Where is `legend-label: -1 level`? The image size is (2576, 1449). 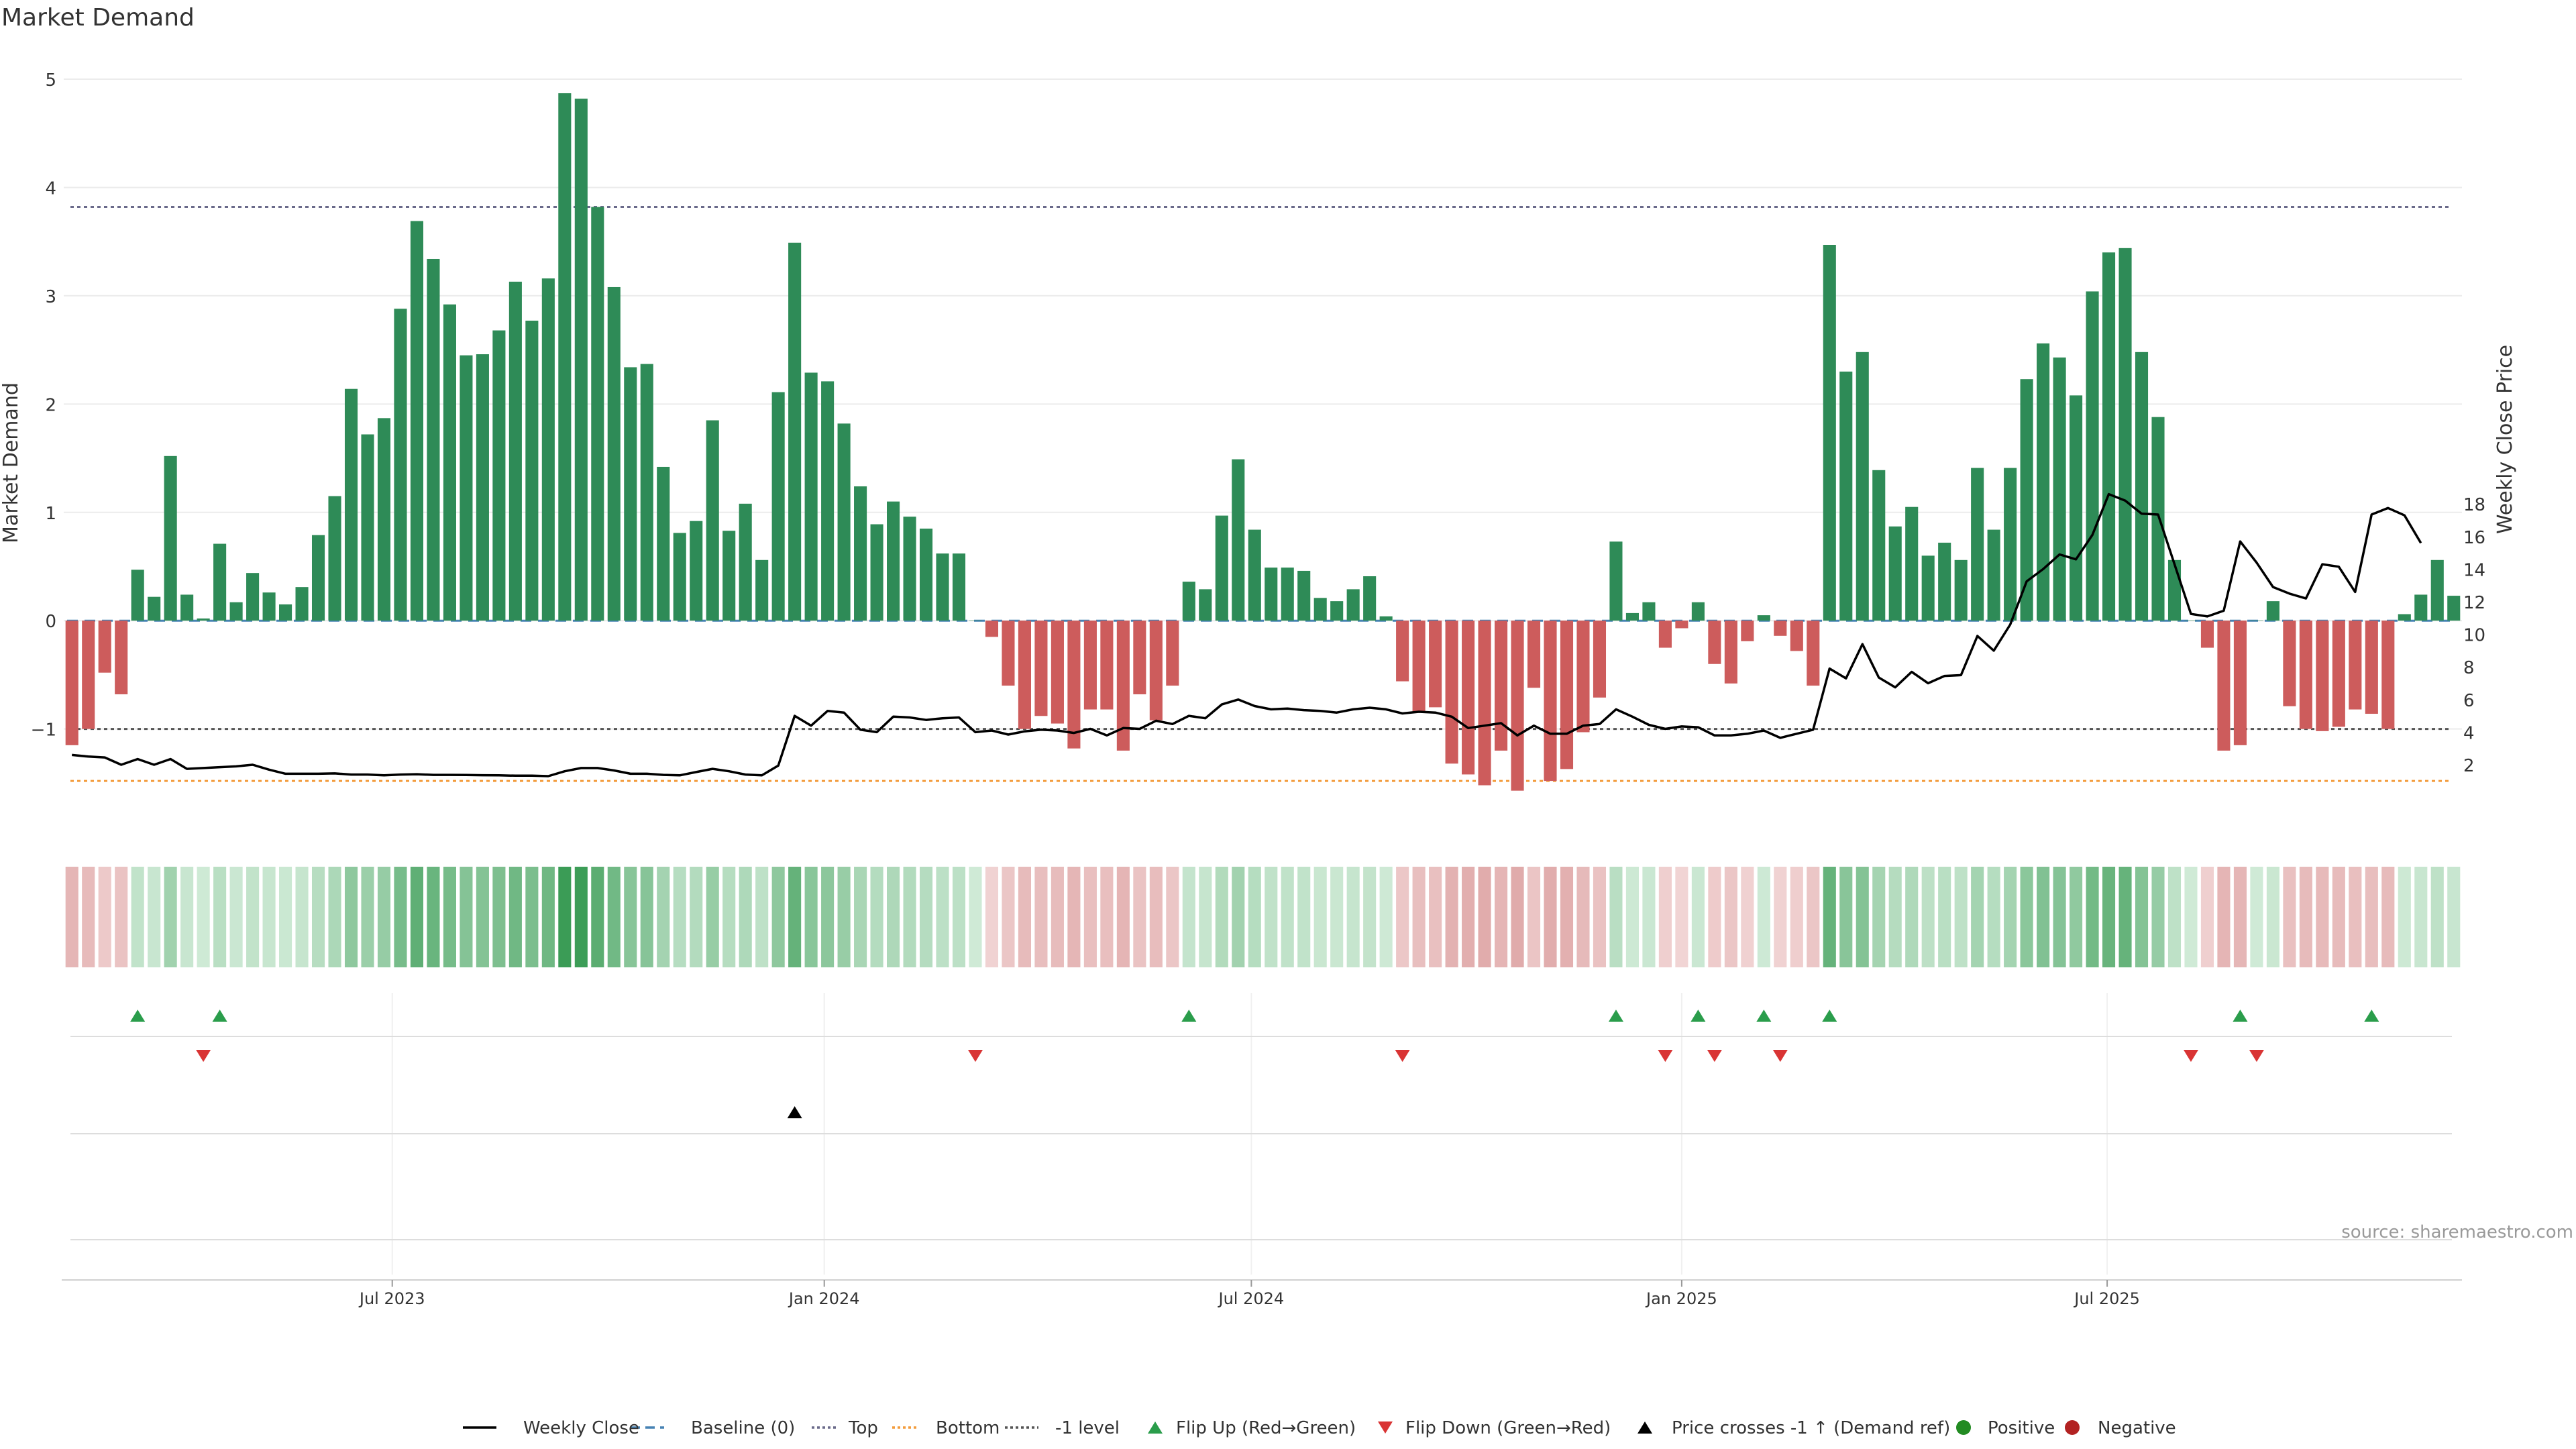 legend-label: -1 level is located at coordinates (1087, 1428).